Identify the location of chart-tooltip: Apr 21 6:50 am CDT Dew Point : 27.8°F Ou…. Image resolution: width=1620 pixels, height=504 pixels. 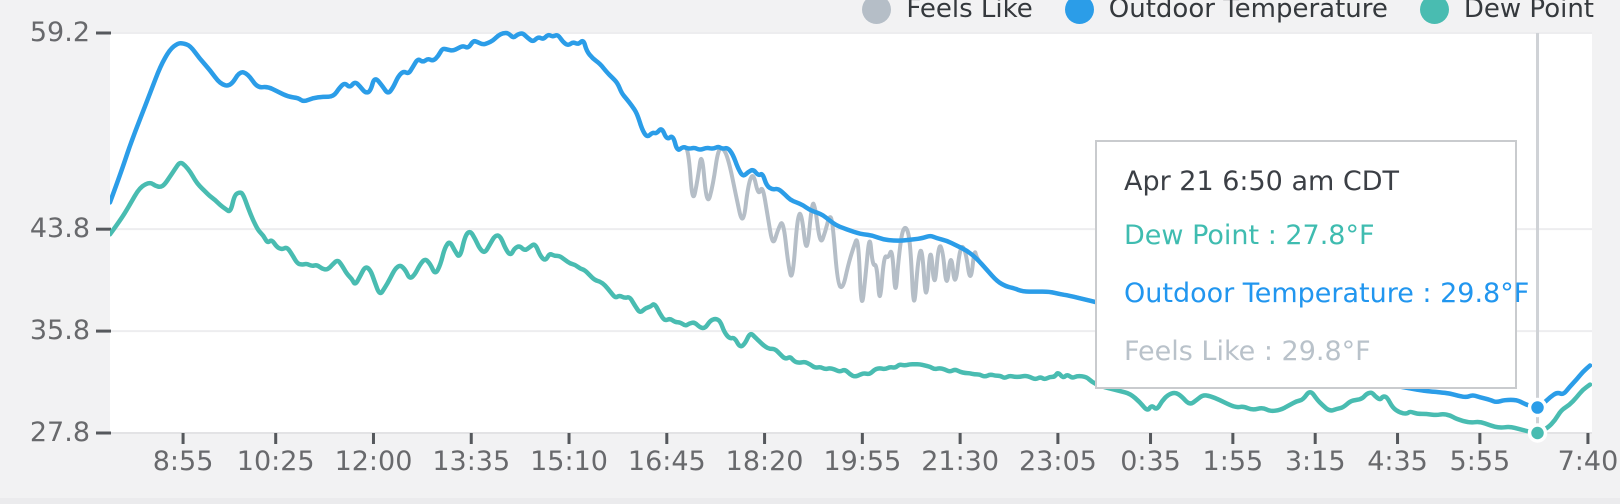
(1312, 264).